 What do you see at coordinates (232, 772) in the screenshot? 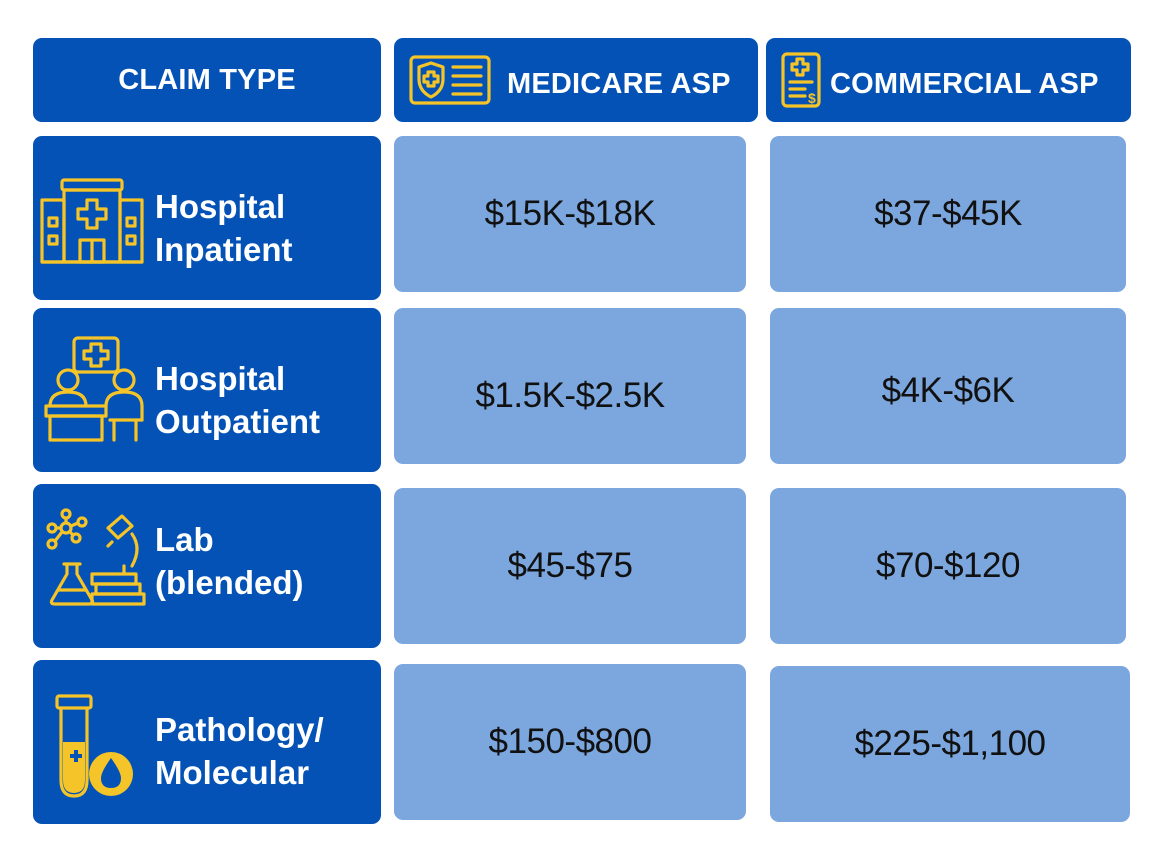
I see `row-label-line2: Molecular` at bounding box center [232, 772].